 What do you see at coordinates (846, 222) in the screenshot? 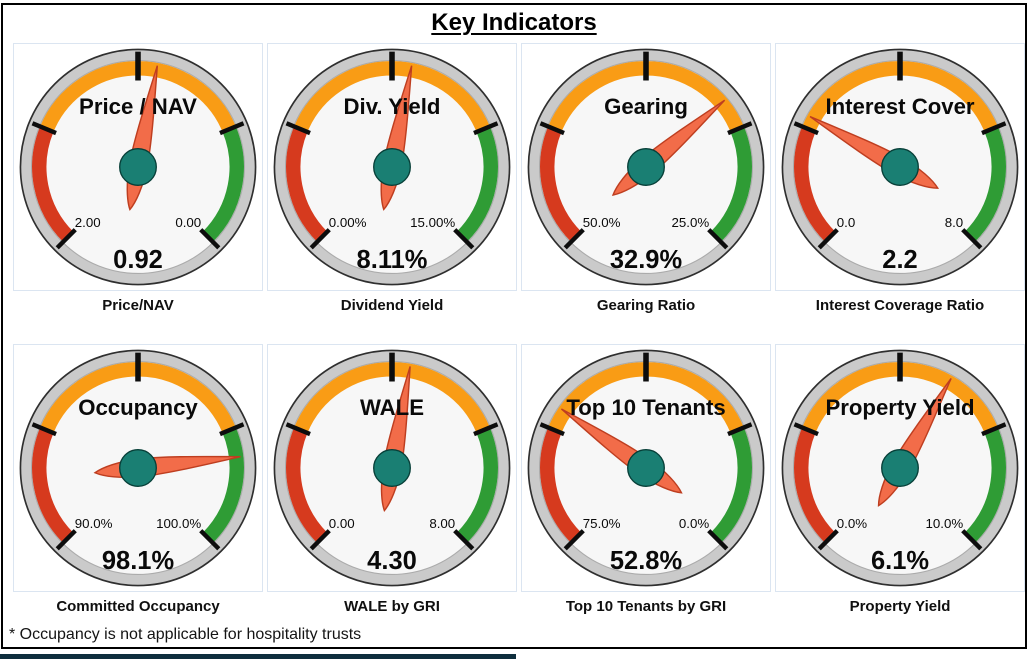
I see `gauge-min-label: 0.0` at bounding box center [846, 222].